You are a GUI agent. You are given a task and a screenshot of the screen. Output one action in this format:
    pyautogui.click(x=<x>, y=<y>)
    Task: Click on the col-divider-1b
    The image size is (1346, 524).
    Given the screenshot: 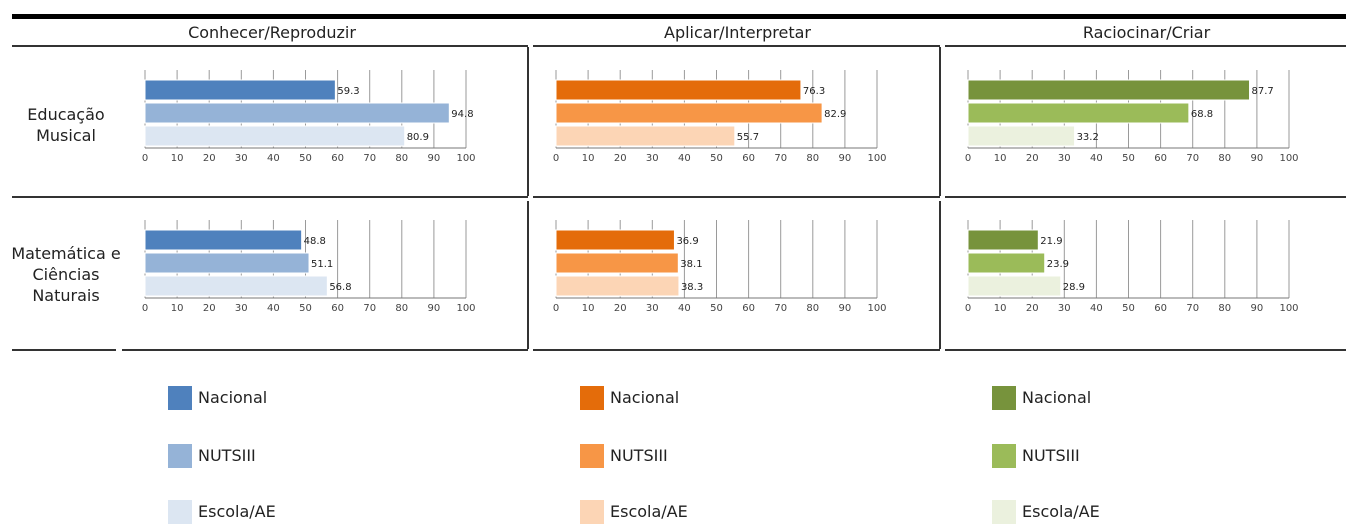 What is the action you would take?
    pyautogui.click(x=528, y=275)
    